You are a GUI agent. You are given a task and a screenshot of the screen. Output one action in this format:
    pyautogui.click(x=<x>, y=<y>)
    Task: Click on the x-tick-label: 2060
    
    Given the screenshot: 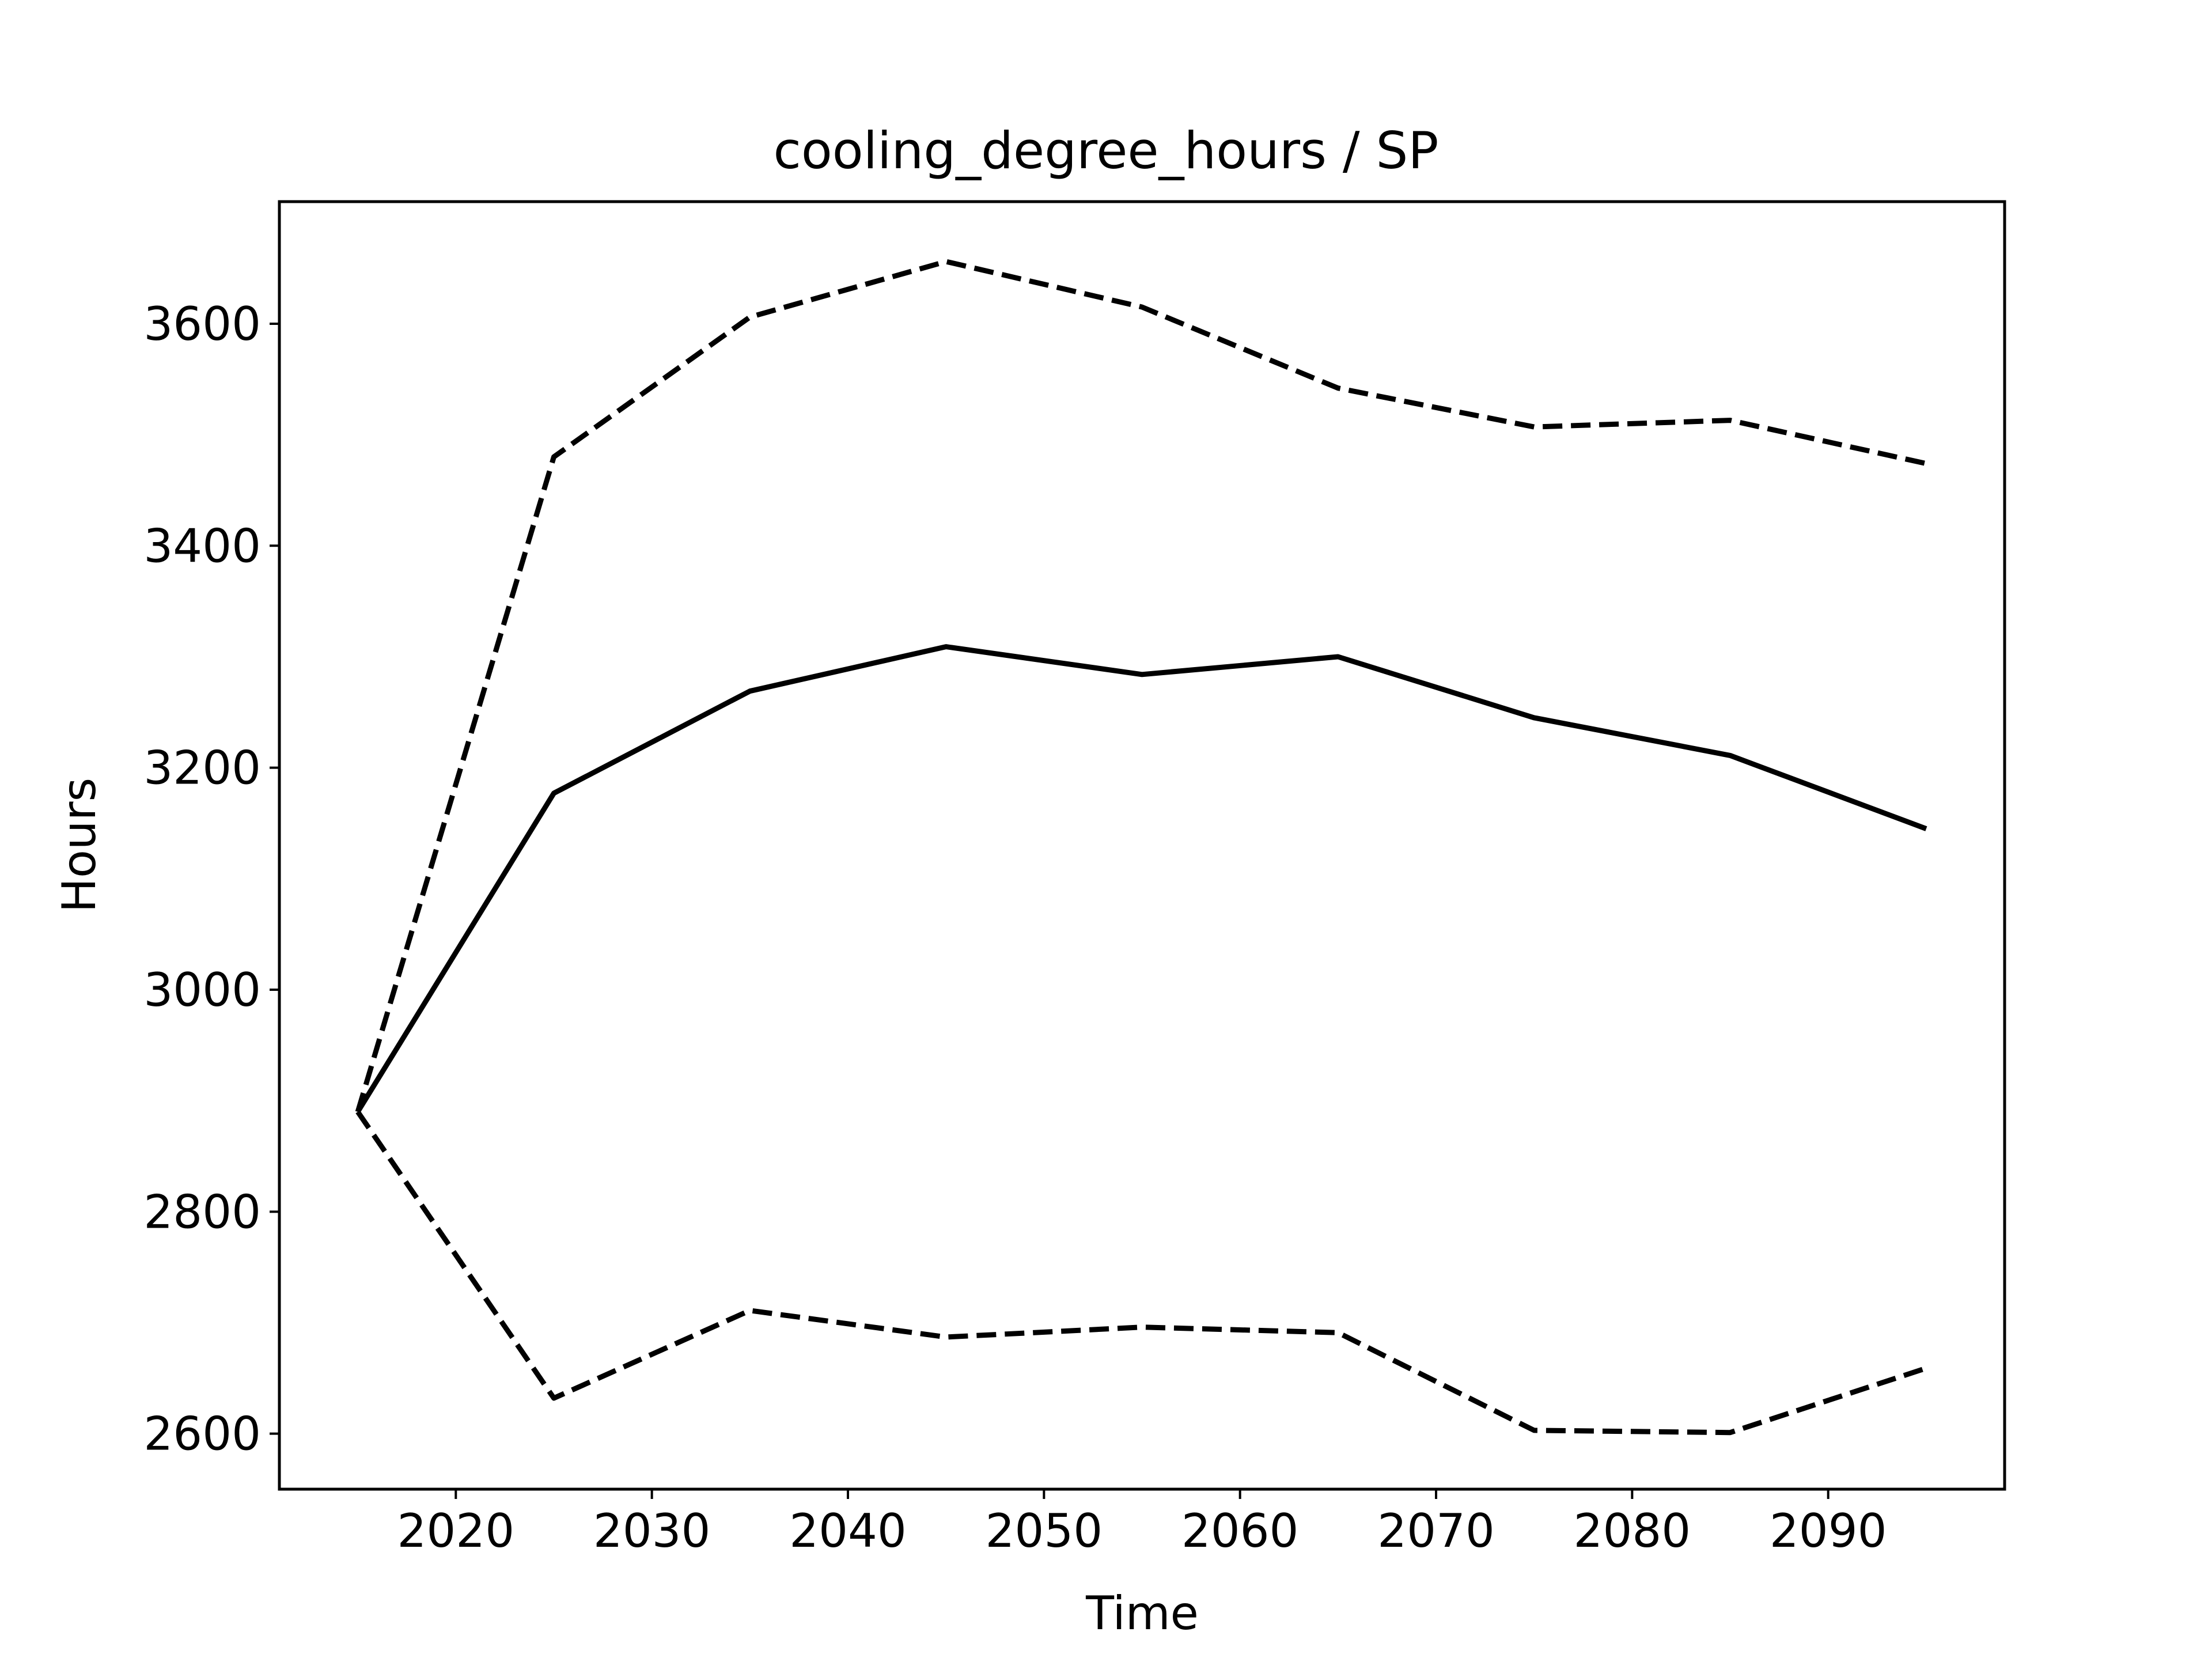 What is the action you would take?
    pyautogui.click(x=1240, y=1531)
    